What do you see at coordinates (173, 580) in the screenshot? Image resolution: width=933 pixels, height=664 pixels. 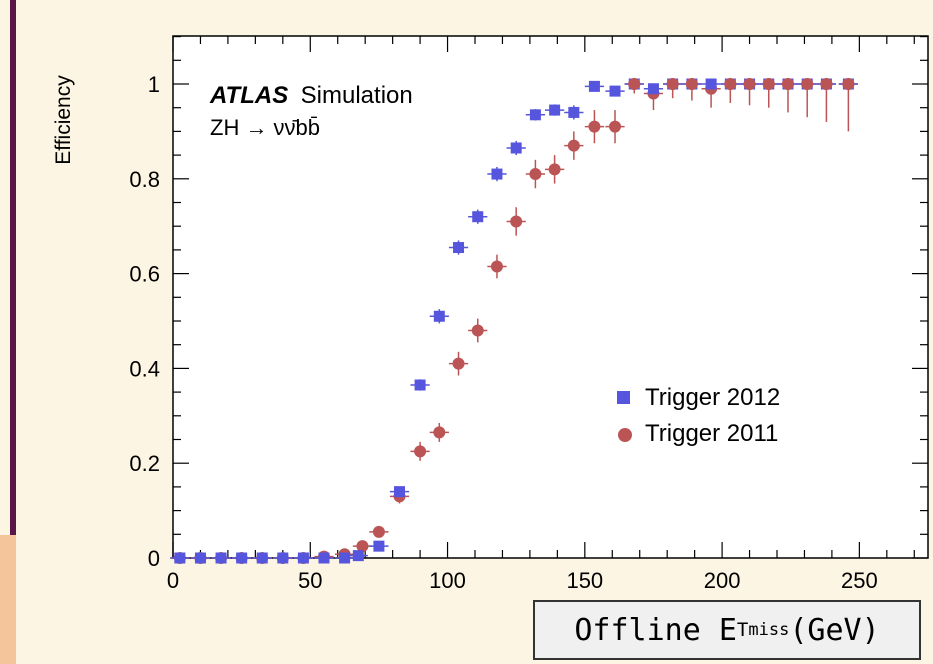 I see `x-tick-label: 0` at bounding box center [173, 580].